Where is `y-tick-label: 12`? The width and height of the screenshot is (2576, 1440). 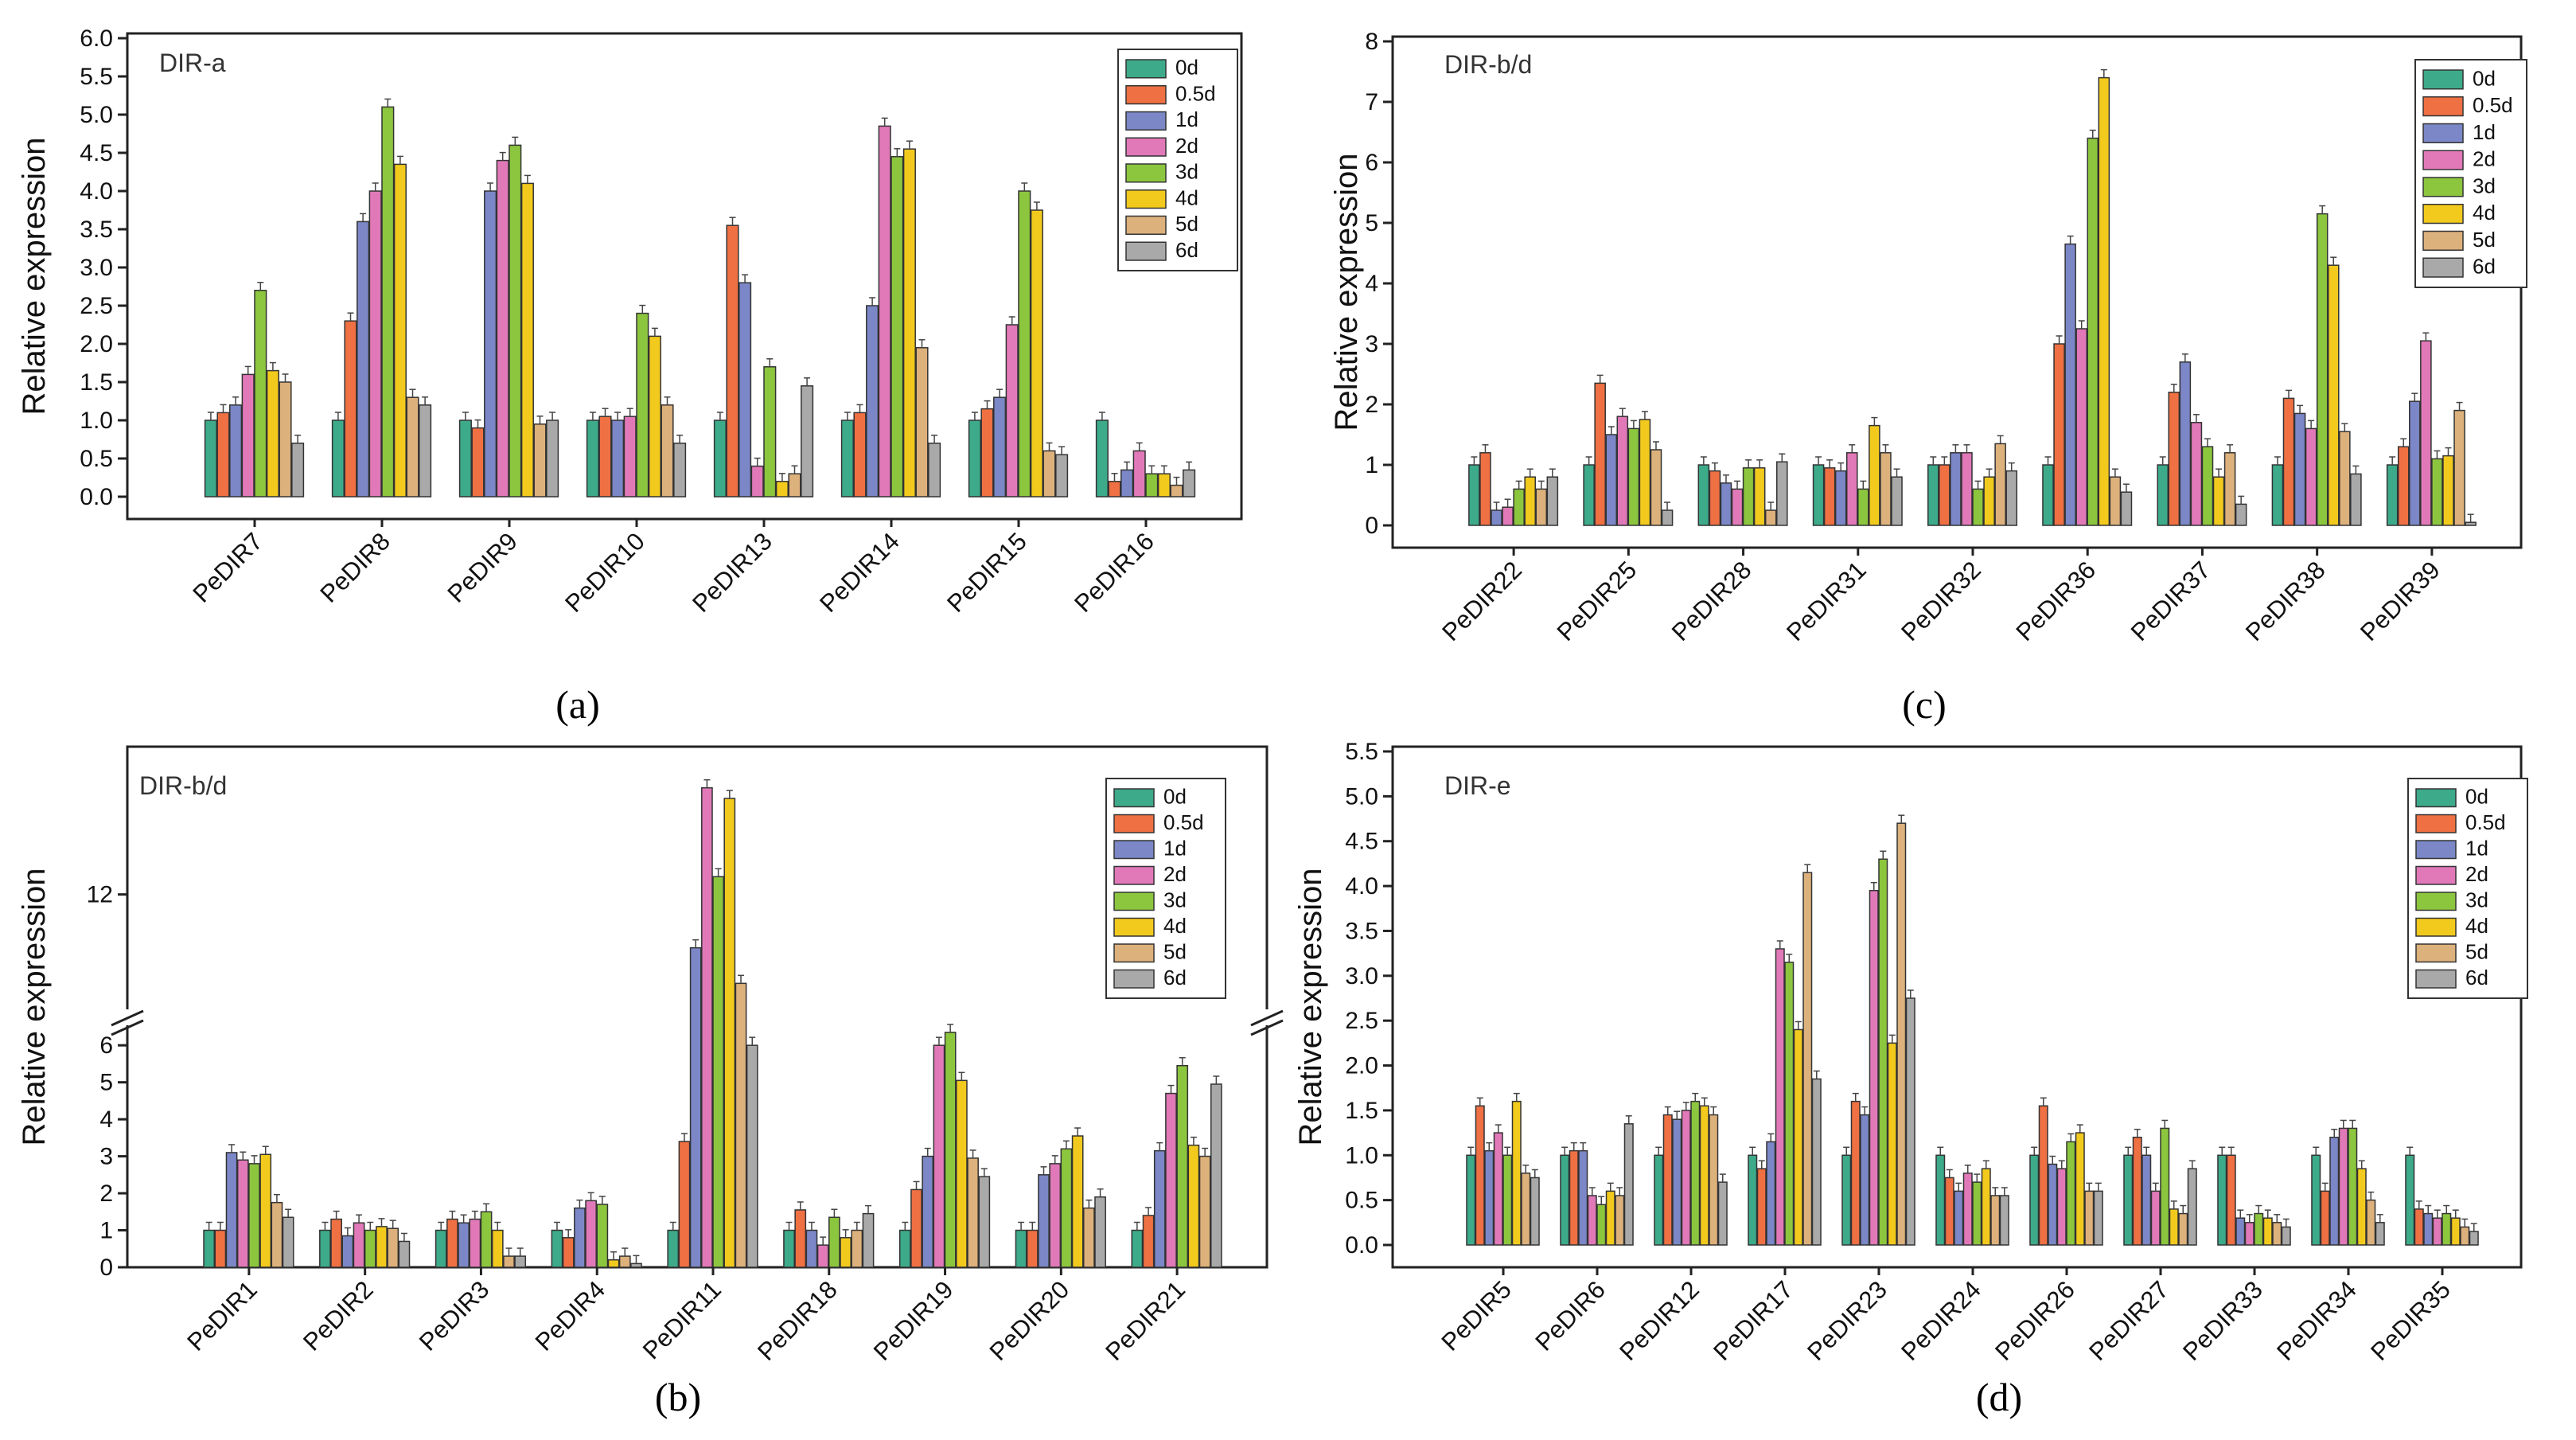
y-tick-label: 12 is located at coordinates (100, 895).